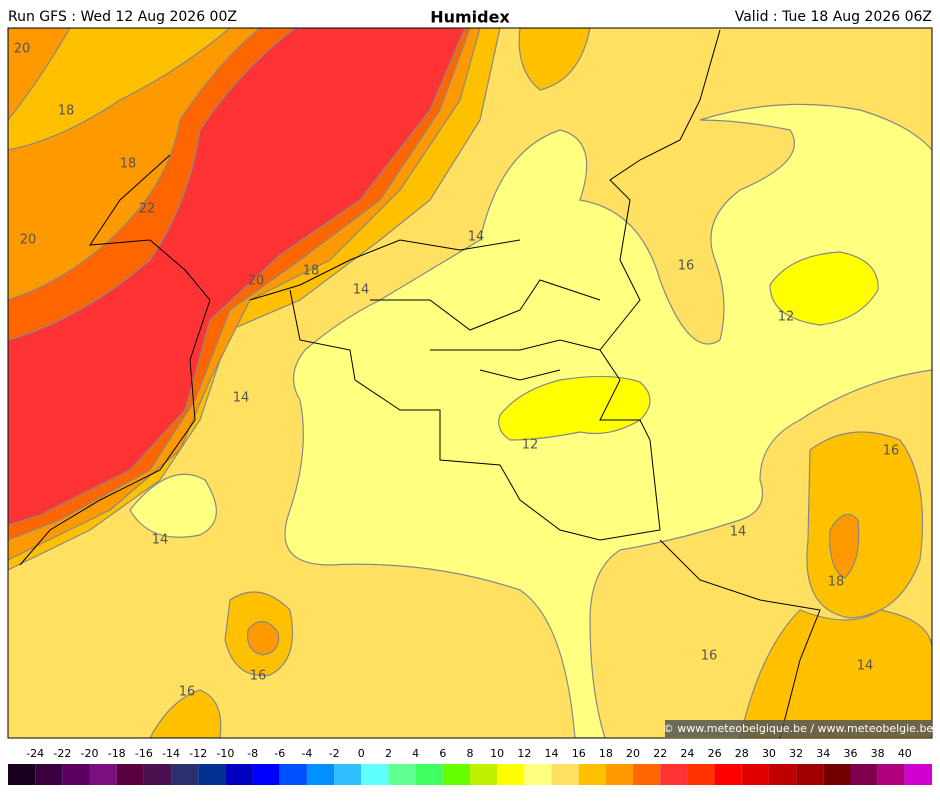 This screenshot has height=804, width=940. Describe the element at coordinates (198, 753) in the screenshot. I see `colorbar-label: -12` at that location.